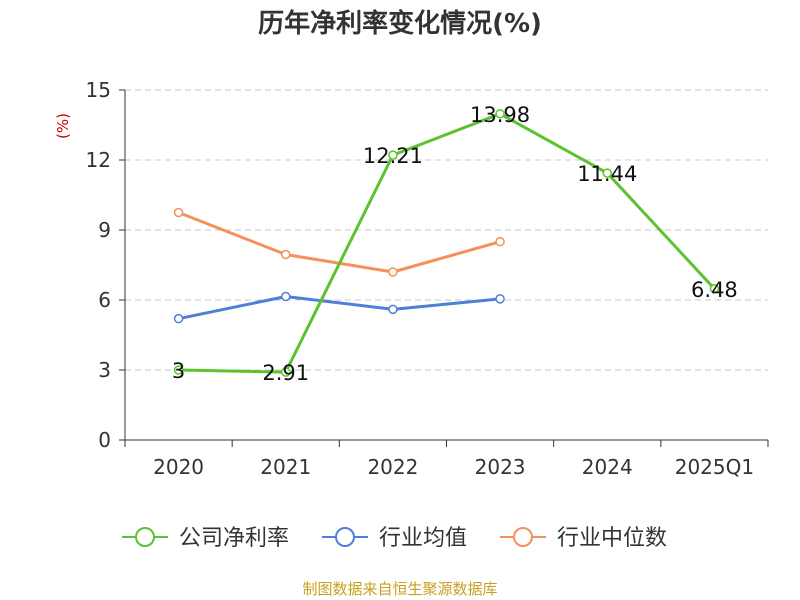 The height and width of the screenshot is (600, 800). Describe the element at coordinates (63, 126) in the screenshot. I see `y-axis-label: (%)` at that location.